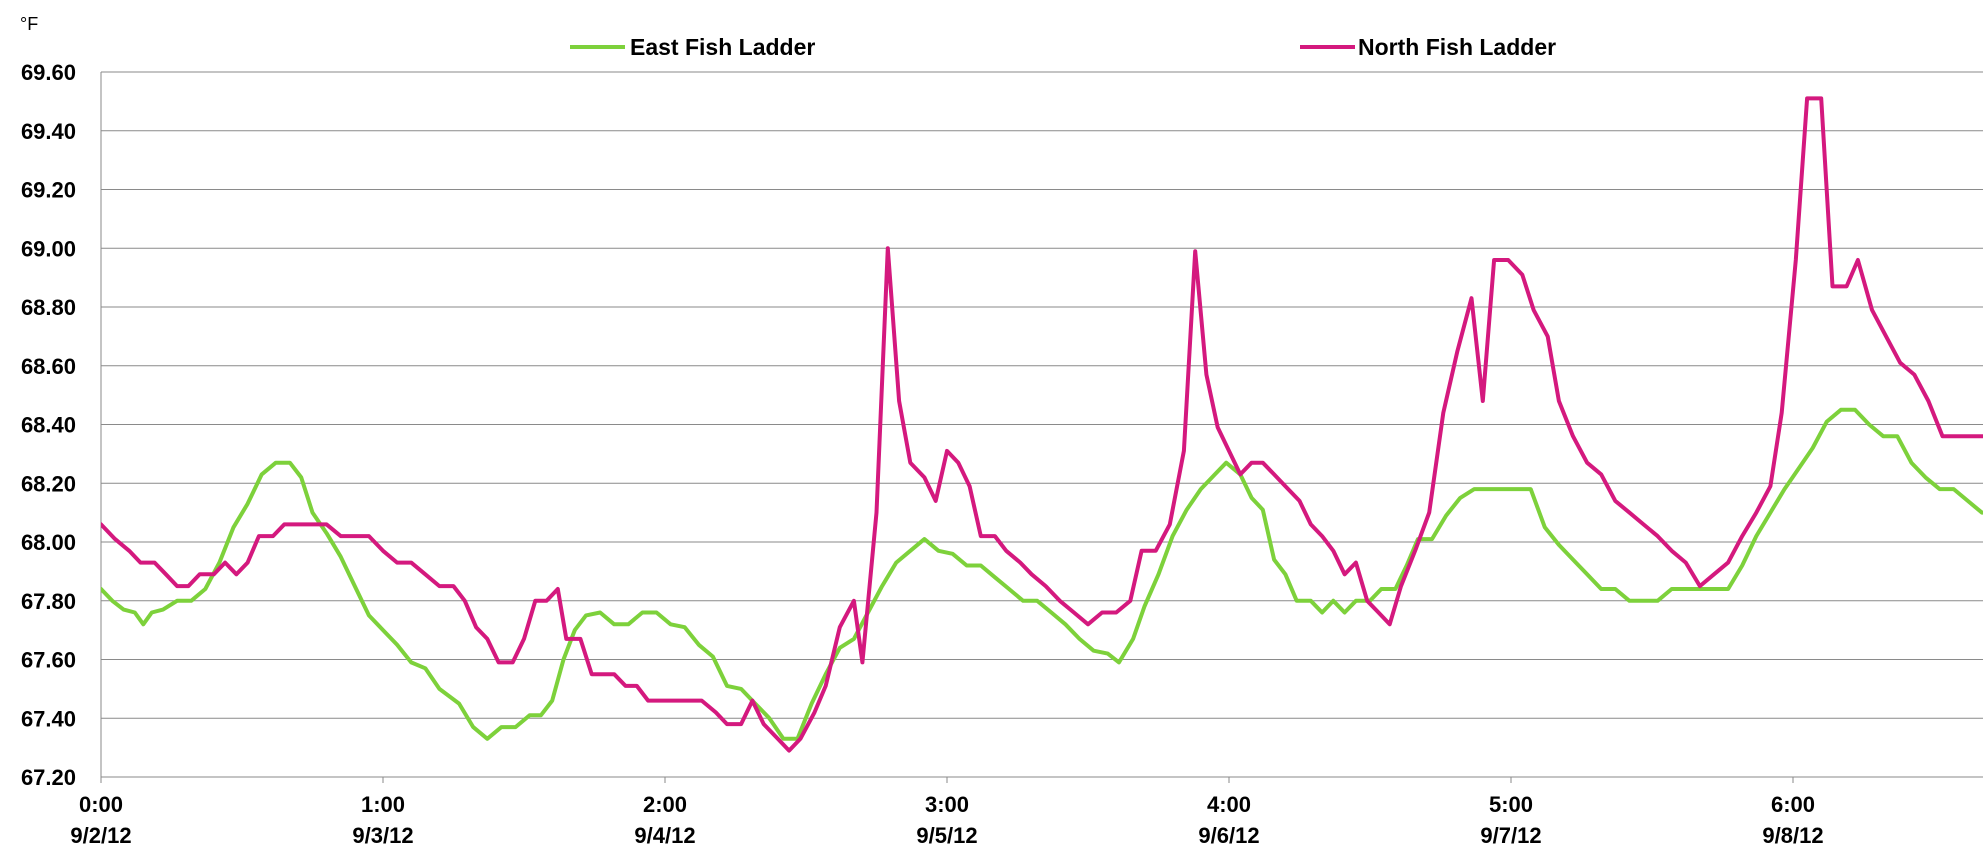 The image size is (1983, 858). What do you see at coordinates (947, 804) in the screenshot?
I see `x-tick-label-time: 3:00` at bounding box center [947, 804].